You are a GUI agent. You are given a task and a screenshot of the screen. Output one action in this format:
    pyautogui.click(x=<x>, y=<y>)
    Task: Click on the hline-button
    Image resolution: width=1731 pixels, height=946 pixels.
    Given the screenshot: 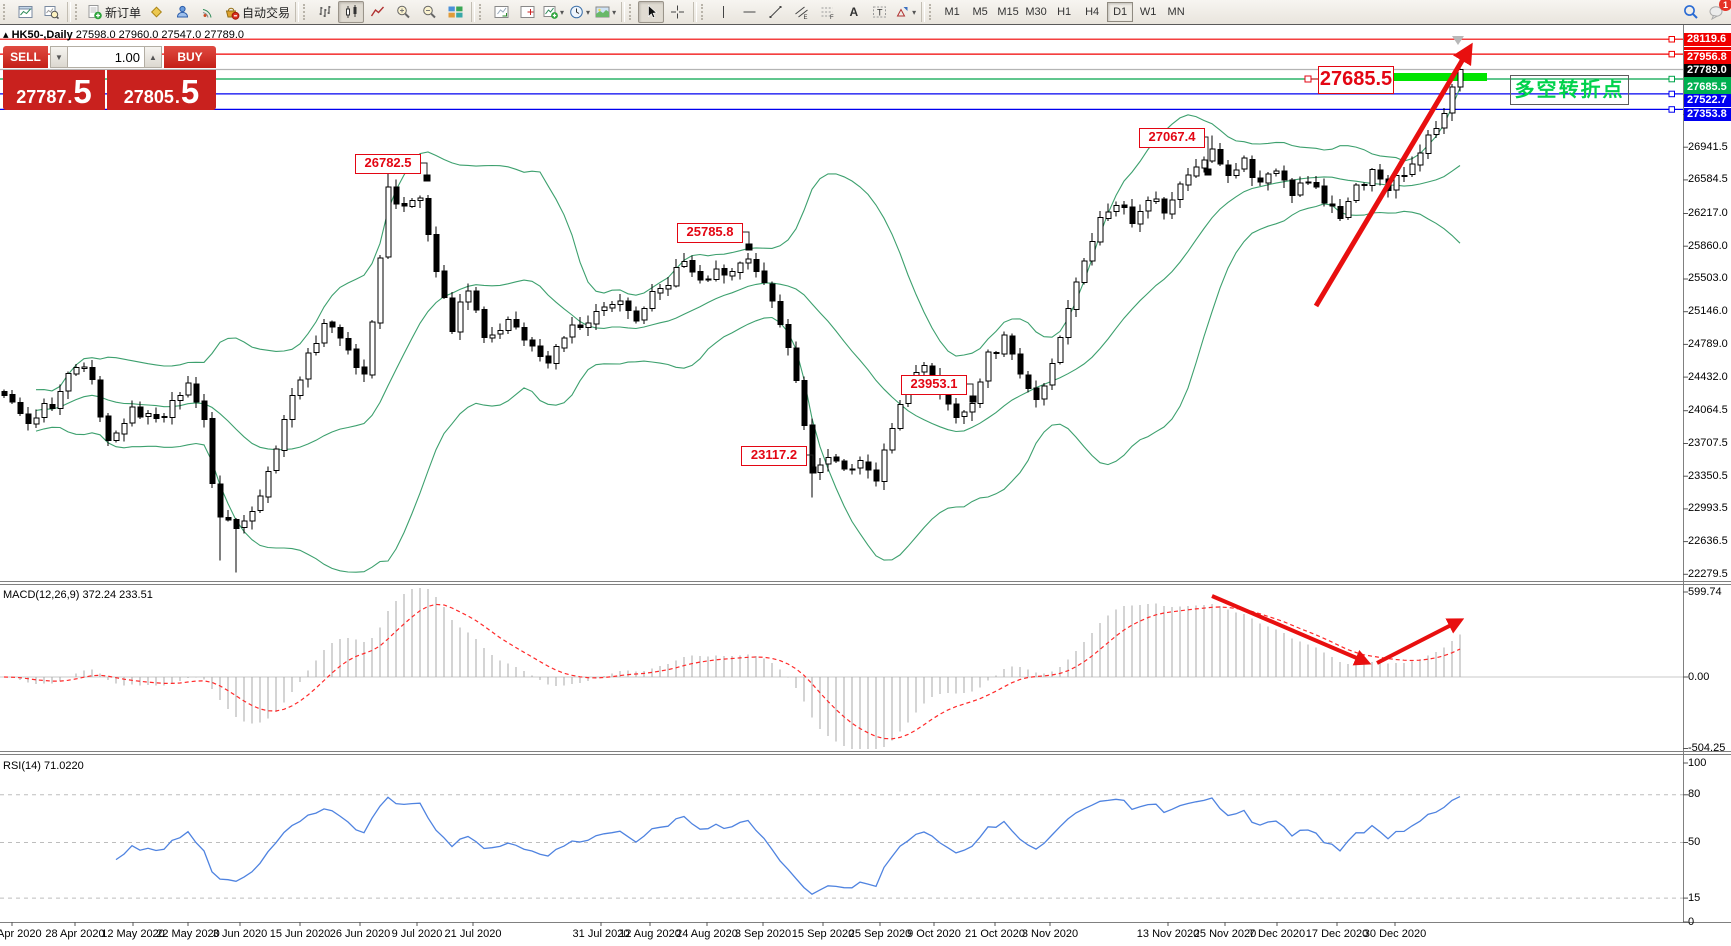 What is the action you would take?
    pyautogui.click(x=749, y=12)
    